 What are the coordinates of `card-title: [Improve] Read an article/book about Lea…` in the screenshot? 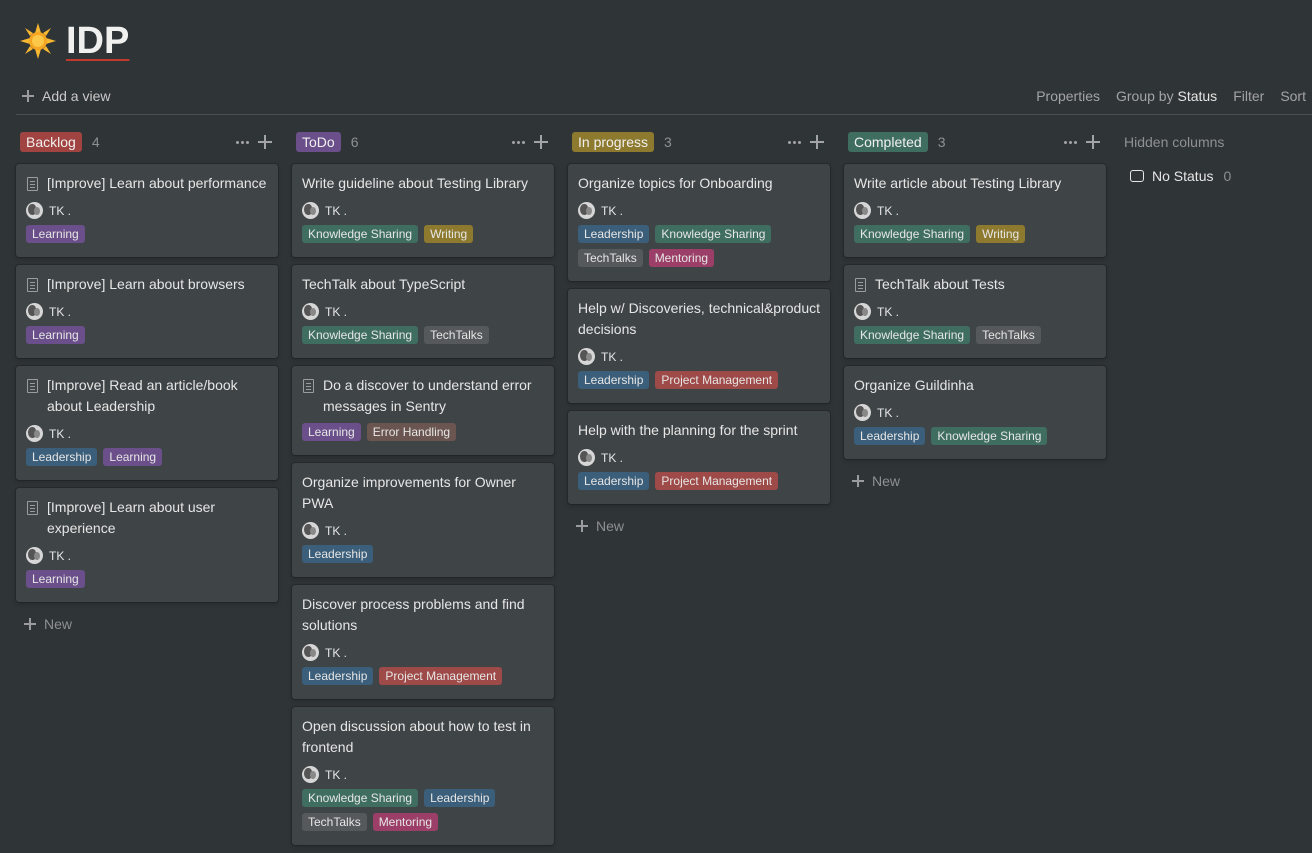 It's located at (147, 396).